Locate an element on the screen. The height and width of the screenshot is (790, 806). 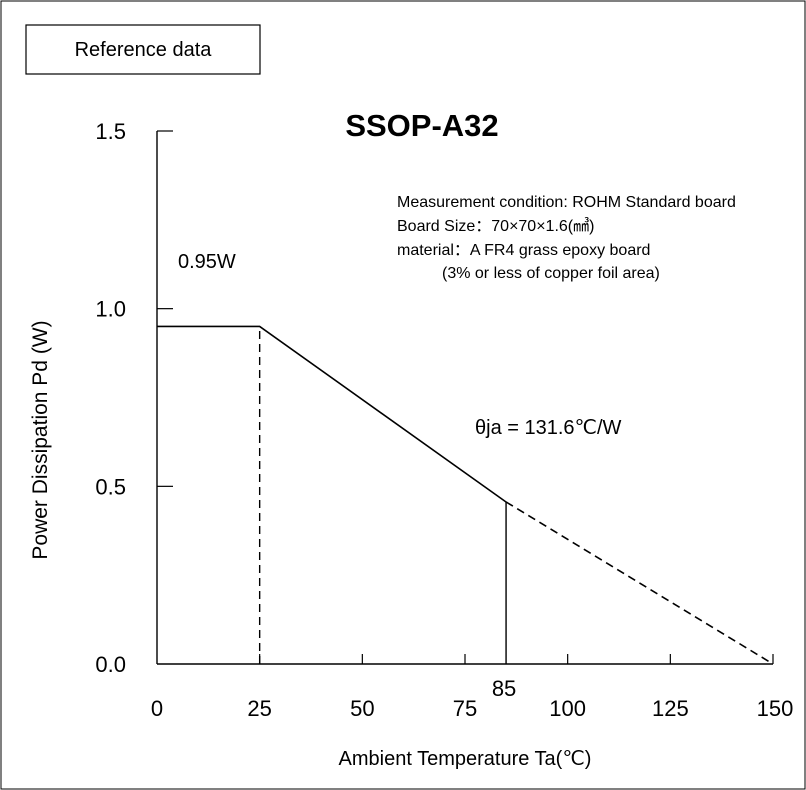
x-tick-label-100: 100 is located at coordinates (567, 708).